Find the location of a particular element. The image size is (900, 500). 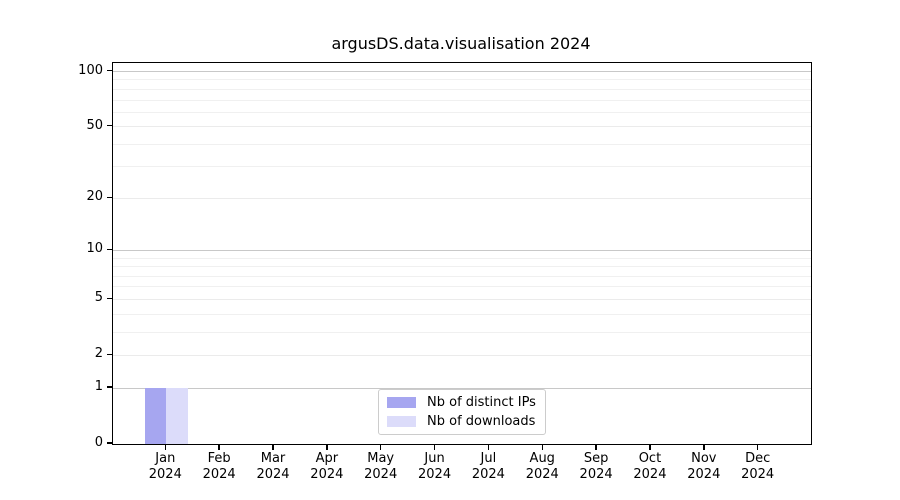

y-tick-label-20: 20 is located at coordinates (94, 197).